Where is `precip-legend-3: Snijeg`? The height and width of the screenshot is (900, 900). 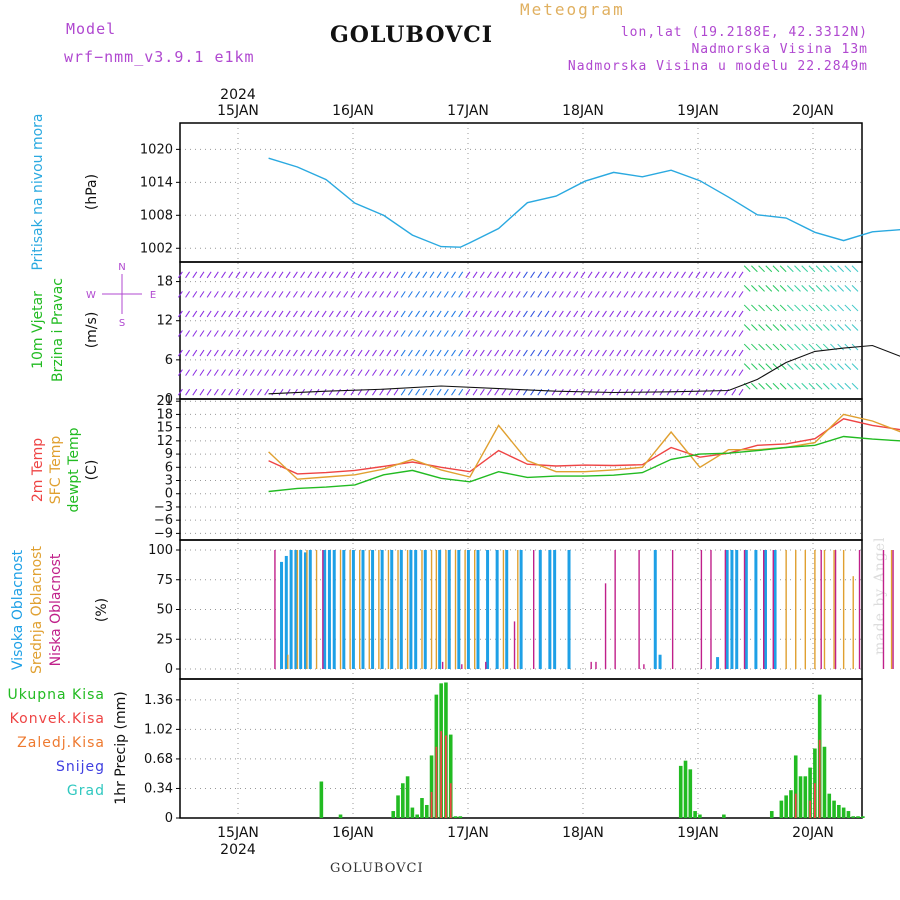
precip-legend-3: Snijeg is located at coordinates (80, 767).